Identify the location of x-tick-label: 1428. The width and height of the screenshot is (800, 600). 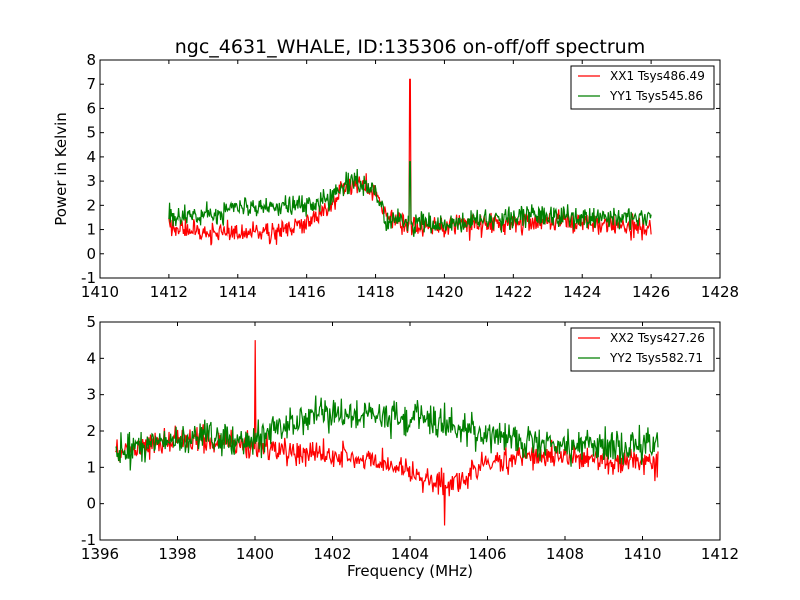
(720, 292).